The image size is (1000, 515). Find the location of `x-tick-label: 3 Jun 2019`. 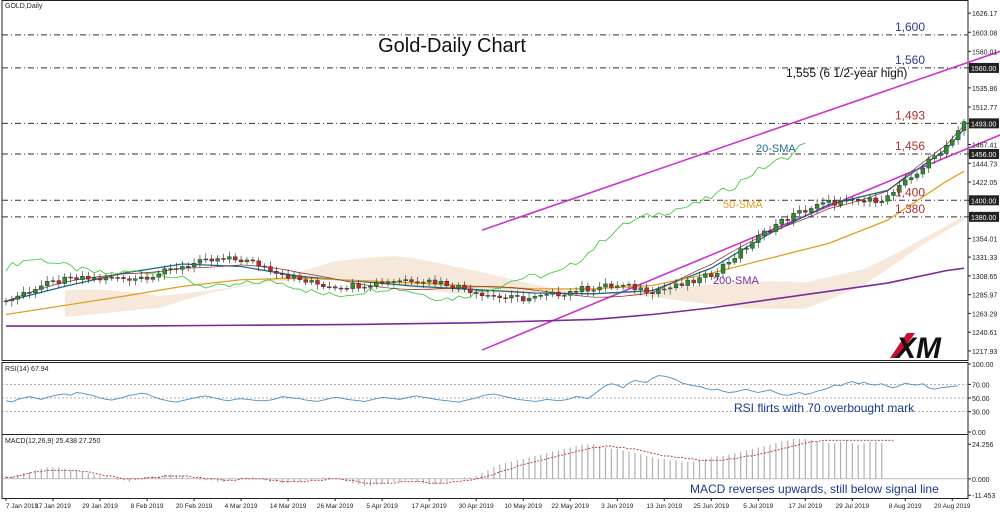

x-tick-label: 3 Jun 2019 is located at coordinates (617, 506).